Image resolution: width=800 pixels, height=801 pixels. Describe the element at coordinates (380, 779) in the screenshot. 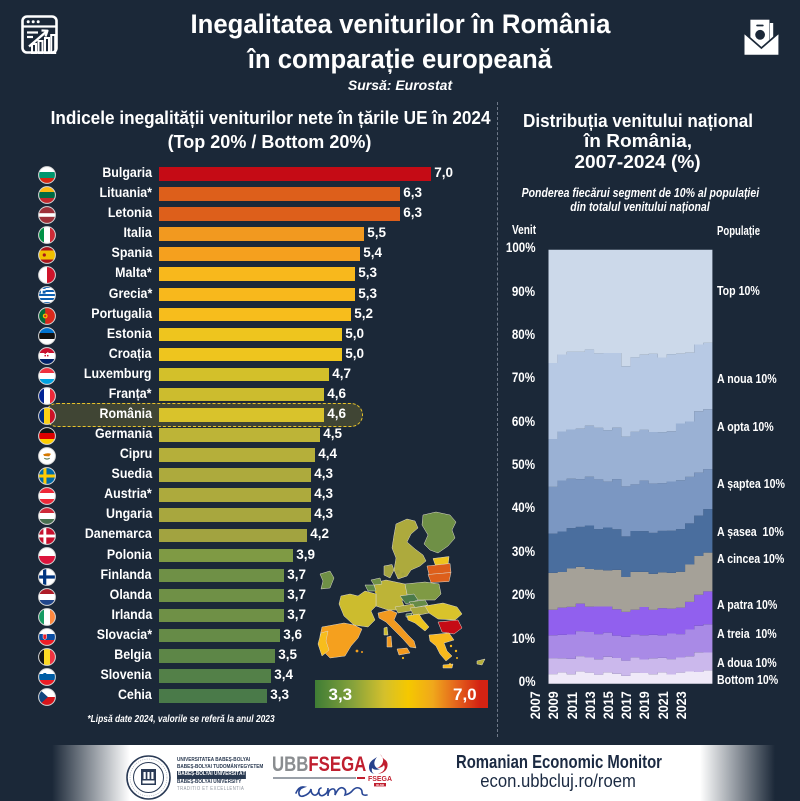

I see `svg-text: FSEGA` at that location.